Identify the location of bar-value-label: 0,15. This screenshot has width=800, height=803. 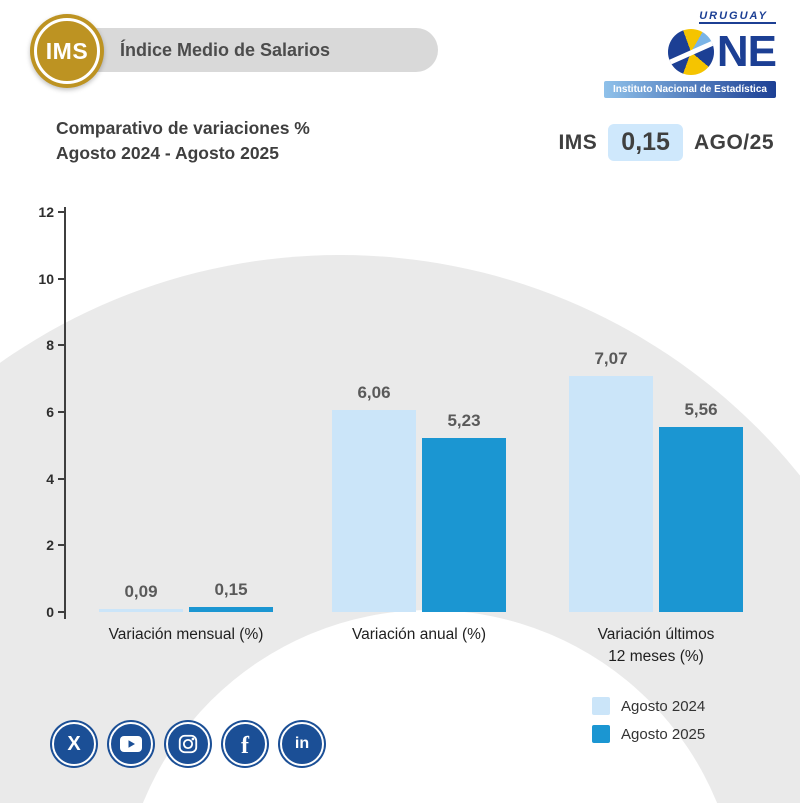
(231, 589).